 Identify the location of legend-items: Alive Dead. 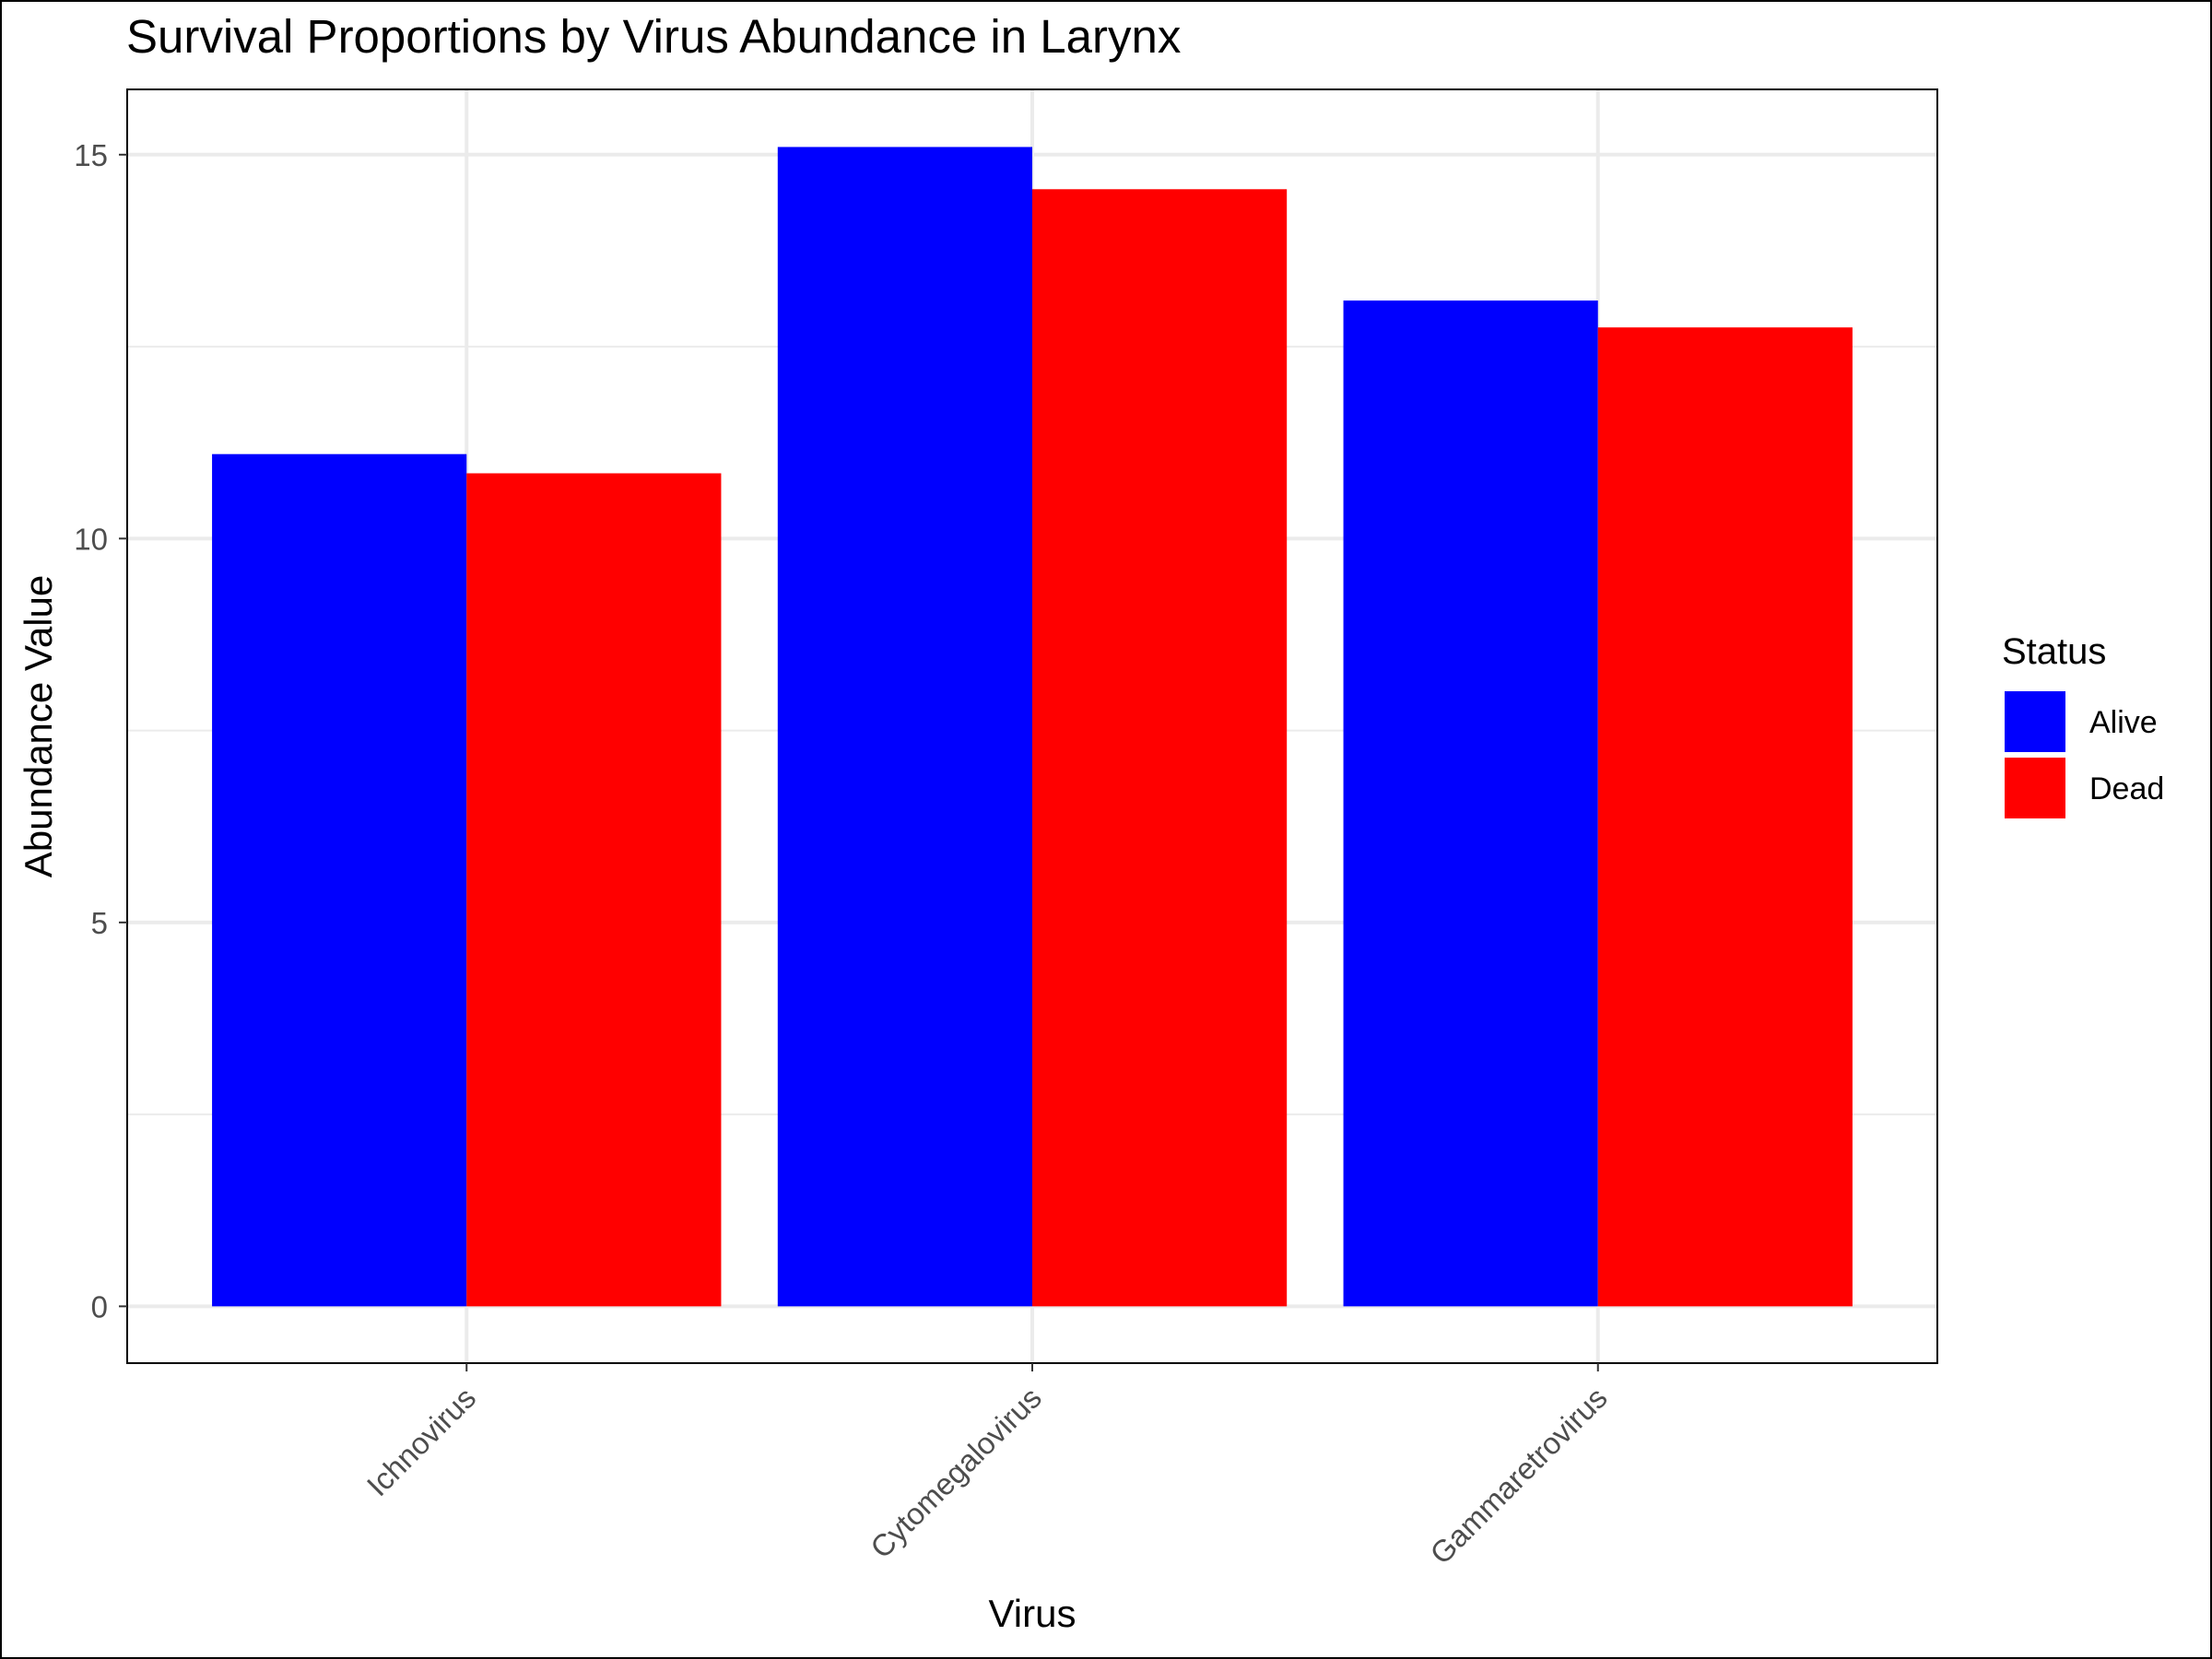
(2084, 754).